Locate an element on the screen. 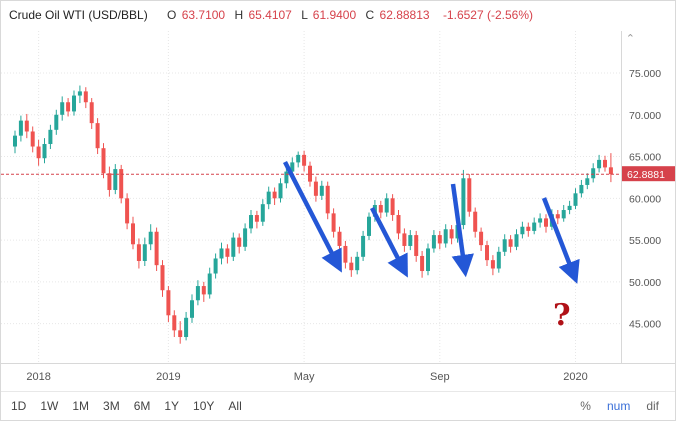 Image resolution: width=676 pixels, height=421 pixels. svg-text: Sep is located at coordinates (440, 377).